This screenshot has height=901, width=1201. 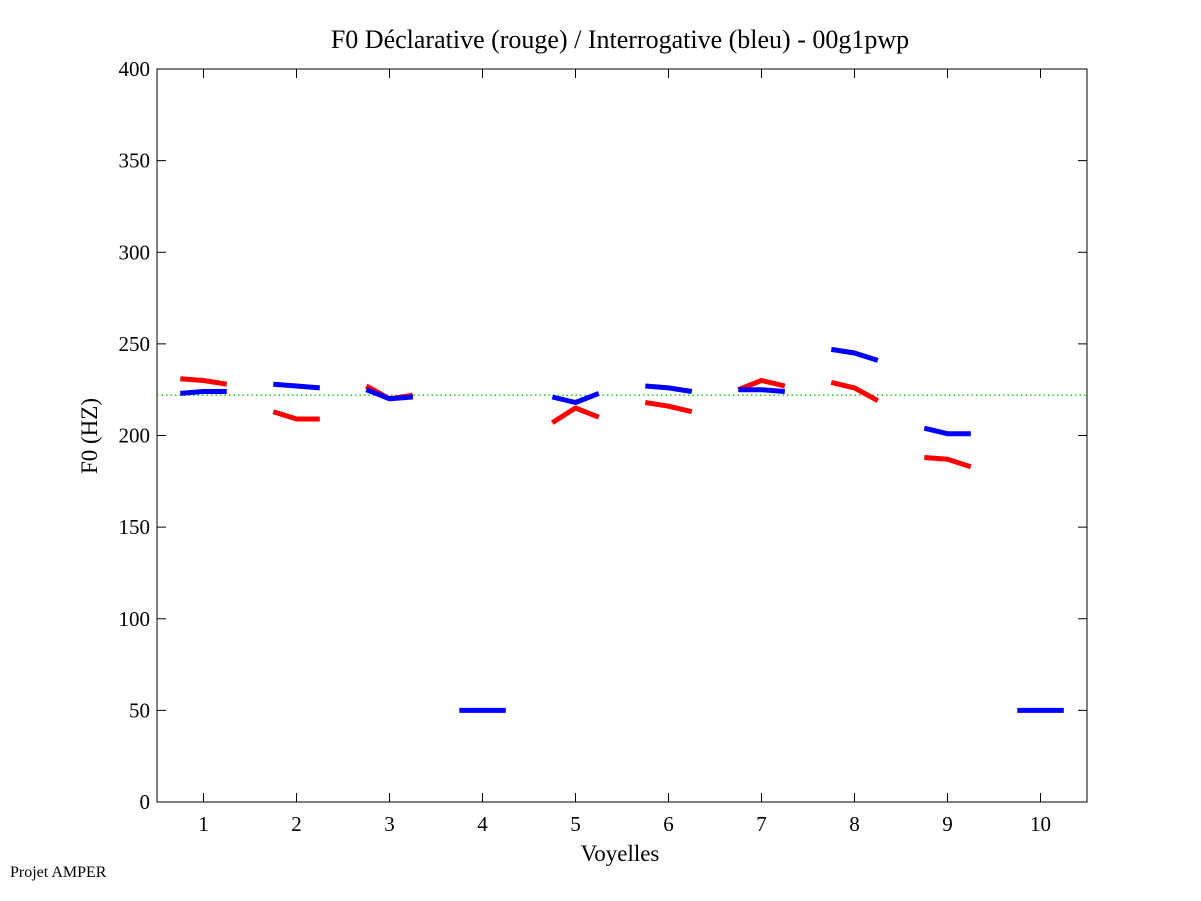 What do you see at coordinates (947, 824) in the screenshot?
I see `x-tick-label: 9` at bounding box center [947, 824].